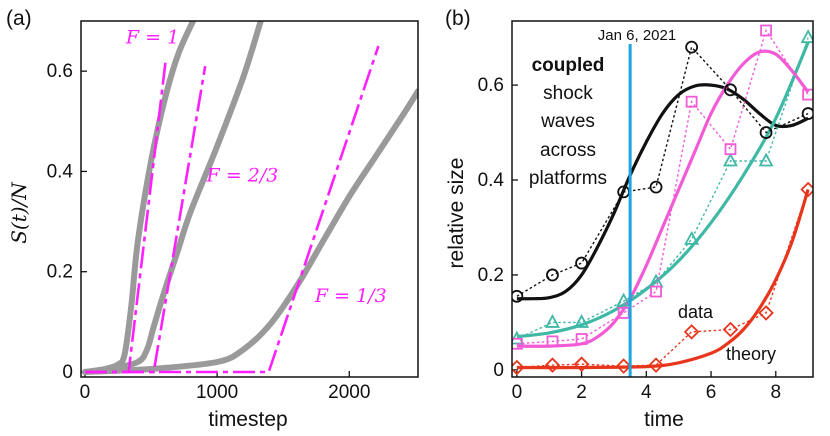 The image size is (830, 436). What do you see at coordinates (60, 171) in the screenshot?
I see `panel-a-ytick-label: 0.4` at bounding box center [60, 171].